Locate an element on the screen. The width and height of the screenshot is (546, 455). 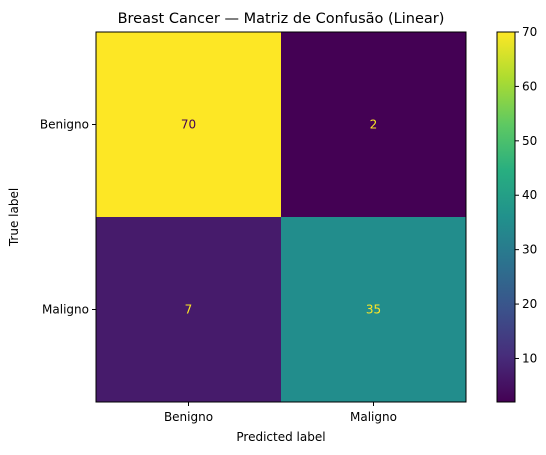
x-tick-label: Maligno is located at coordinates (373, 417).